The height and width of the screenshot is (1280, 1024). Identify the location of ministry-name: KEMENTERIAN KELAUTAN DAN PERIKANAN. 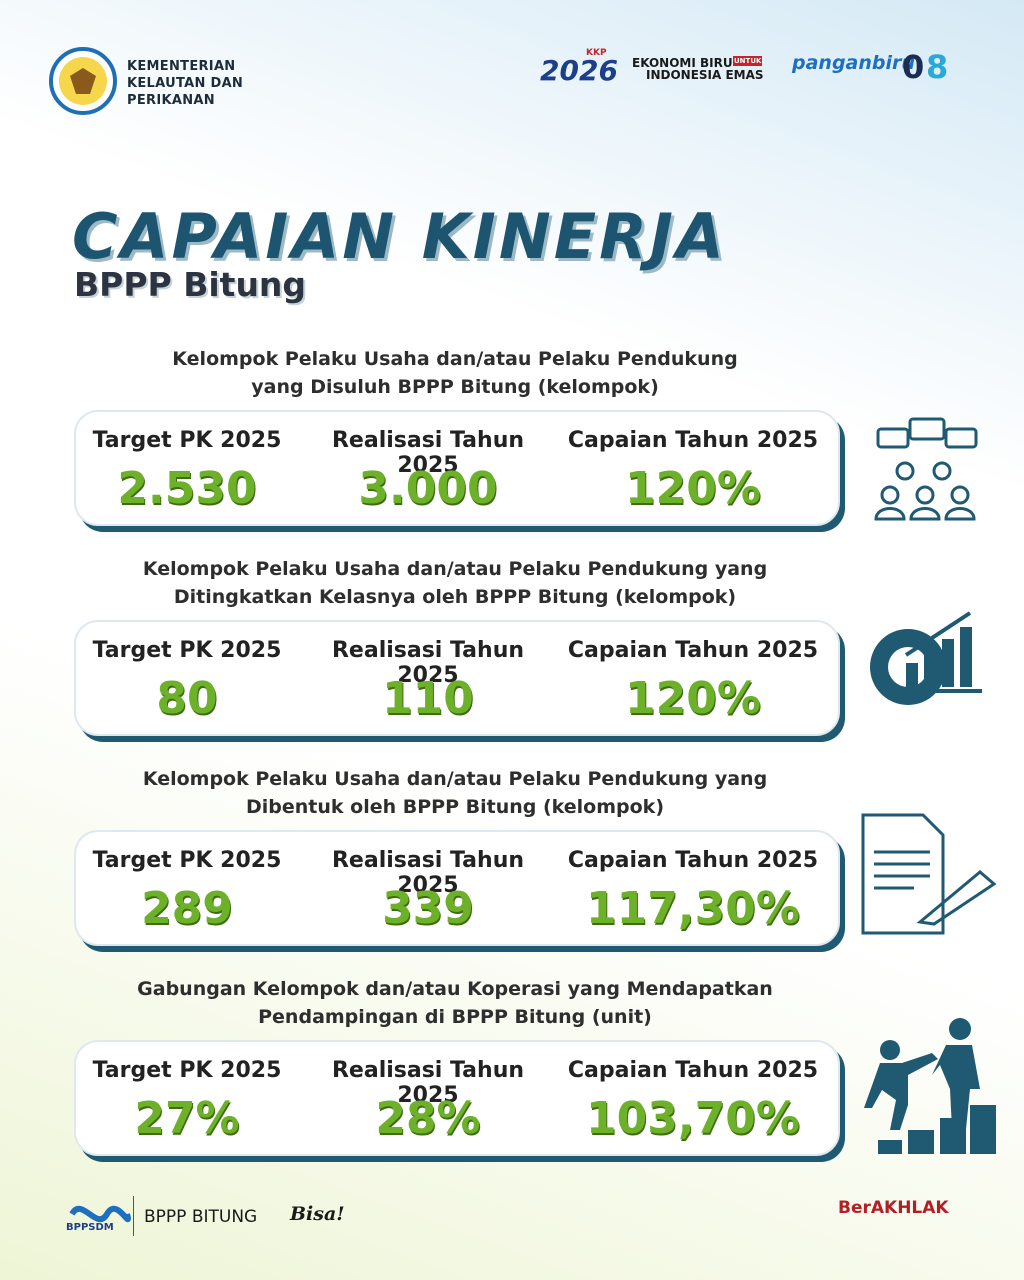
(185, 83).